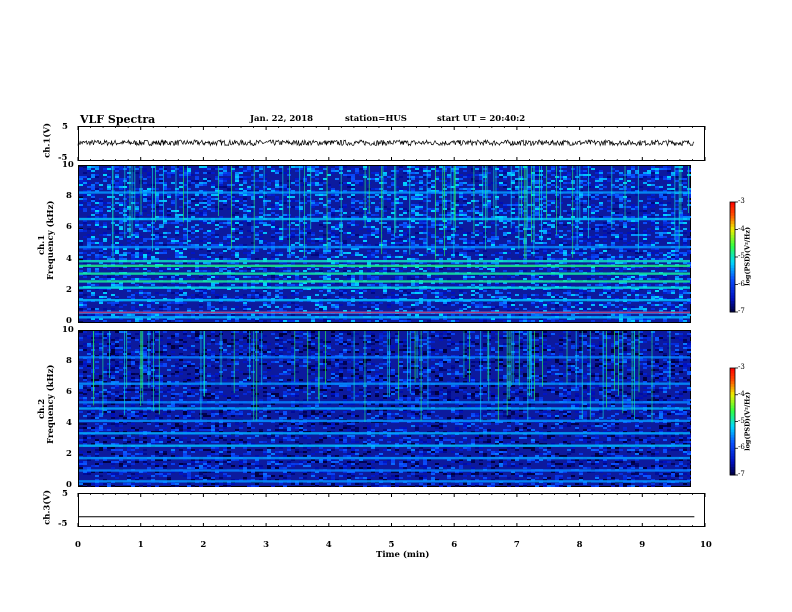 This screenshot has width=792, height=612. What do you see at coordinates (579, 545) in the screenshot?
I see `x-tick-label: 8` at bounding box center [579, 545].